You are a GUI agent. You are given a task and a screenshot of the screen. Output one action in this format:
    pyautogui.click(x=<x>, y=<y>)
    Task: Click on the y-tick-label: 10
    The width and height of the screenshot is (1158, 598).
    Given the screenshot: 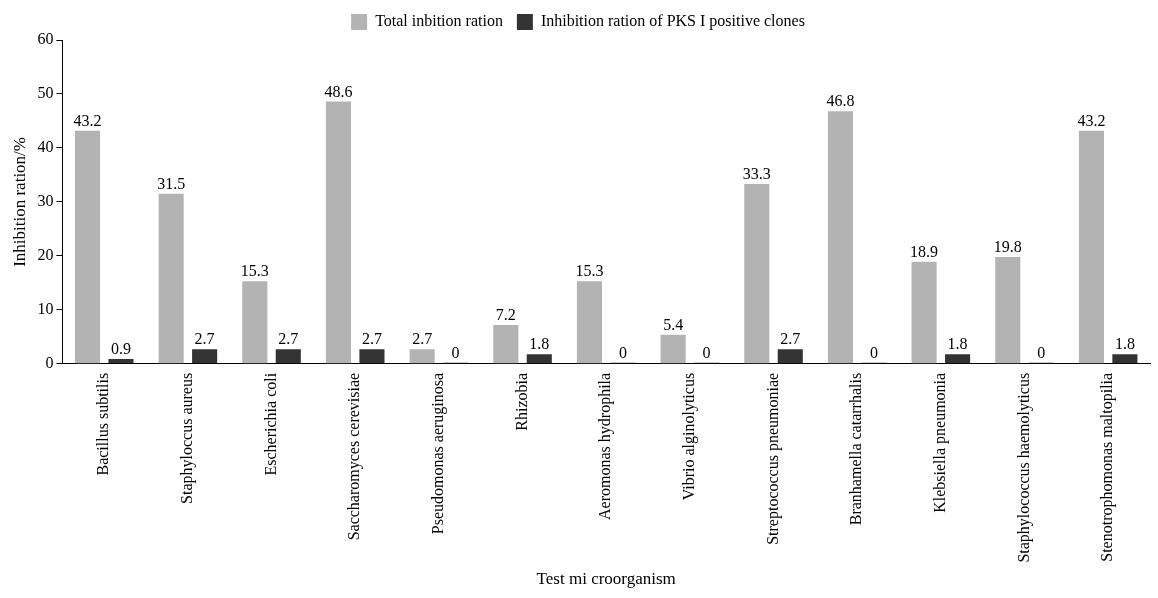 What is the action you would take?
    pyautogui.click(x=45, y=309)
    